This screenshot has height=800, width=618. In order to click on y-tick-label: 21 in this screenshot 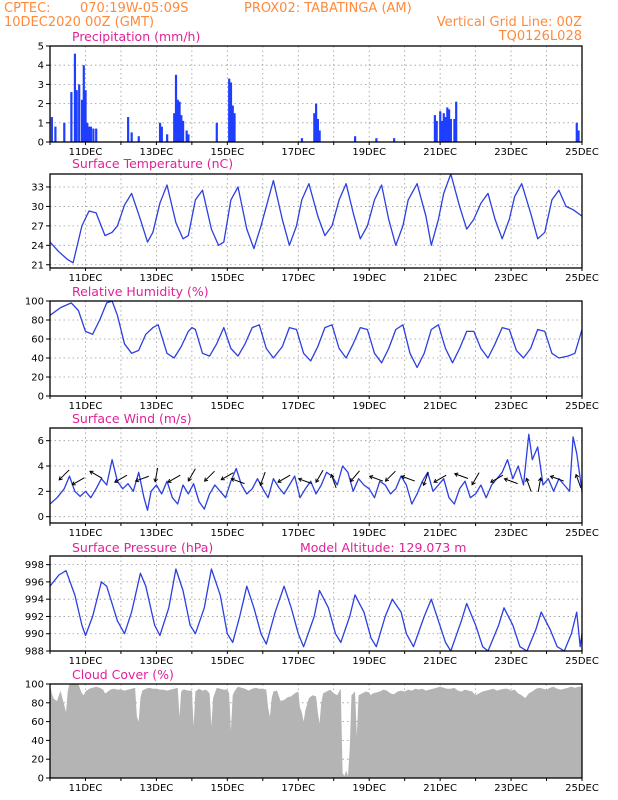, I will do `click(37, 265)`.